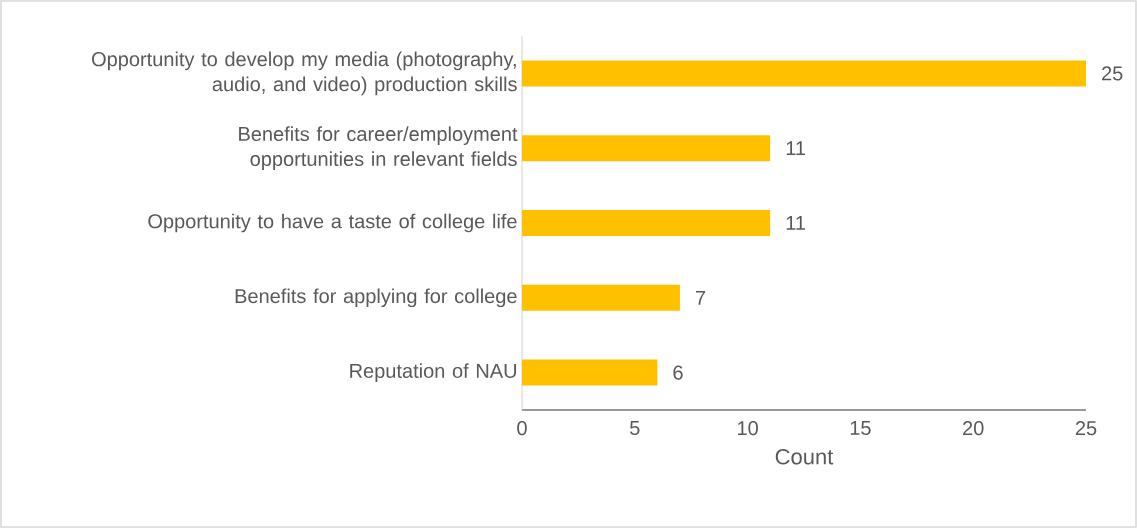 The image size is (1137, 528). Describe the element at coordinates (804, 456) in the screenshot. I see `x-axis-title: Count` at that location.